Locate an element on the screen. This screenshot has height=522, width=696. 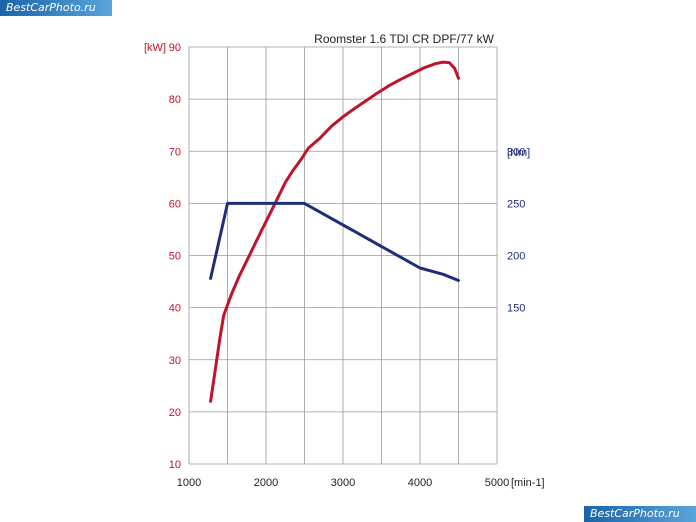
y-tick-label: 50 is located at coordinates (175, 257).